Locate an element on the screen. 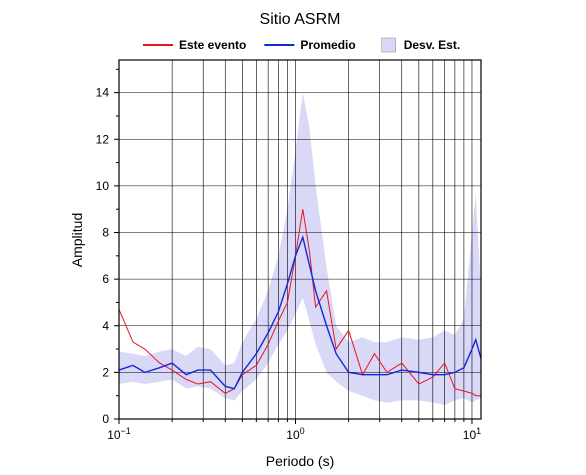 The height and width of the screenshot is (475, 586). legend-label: Promedio is located at coordinates (327, 45).